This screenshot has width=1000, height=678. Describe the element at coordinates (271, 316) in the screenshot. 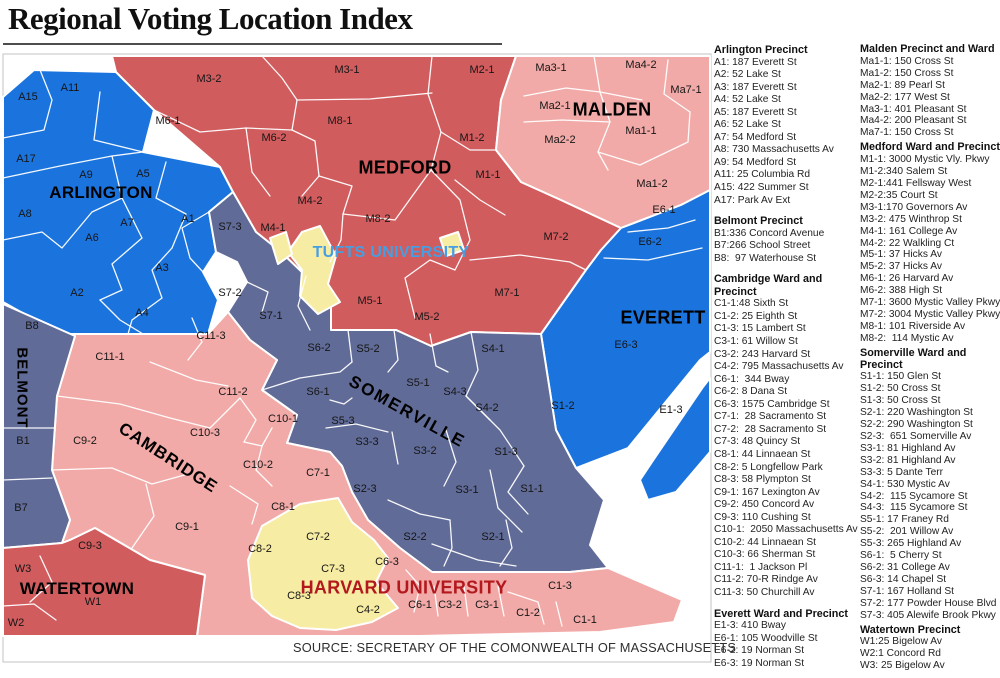

I see `precinct-label: S7-1` at that location.